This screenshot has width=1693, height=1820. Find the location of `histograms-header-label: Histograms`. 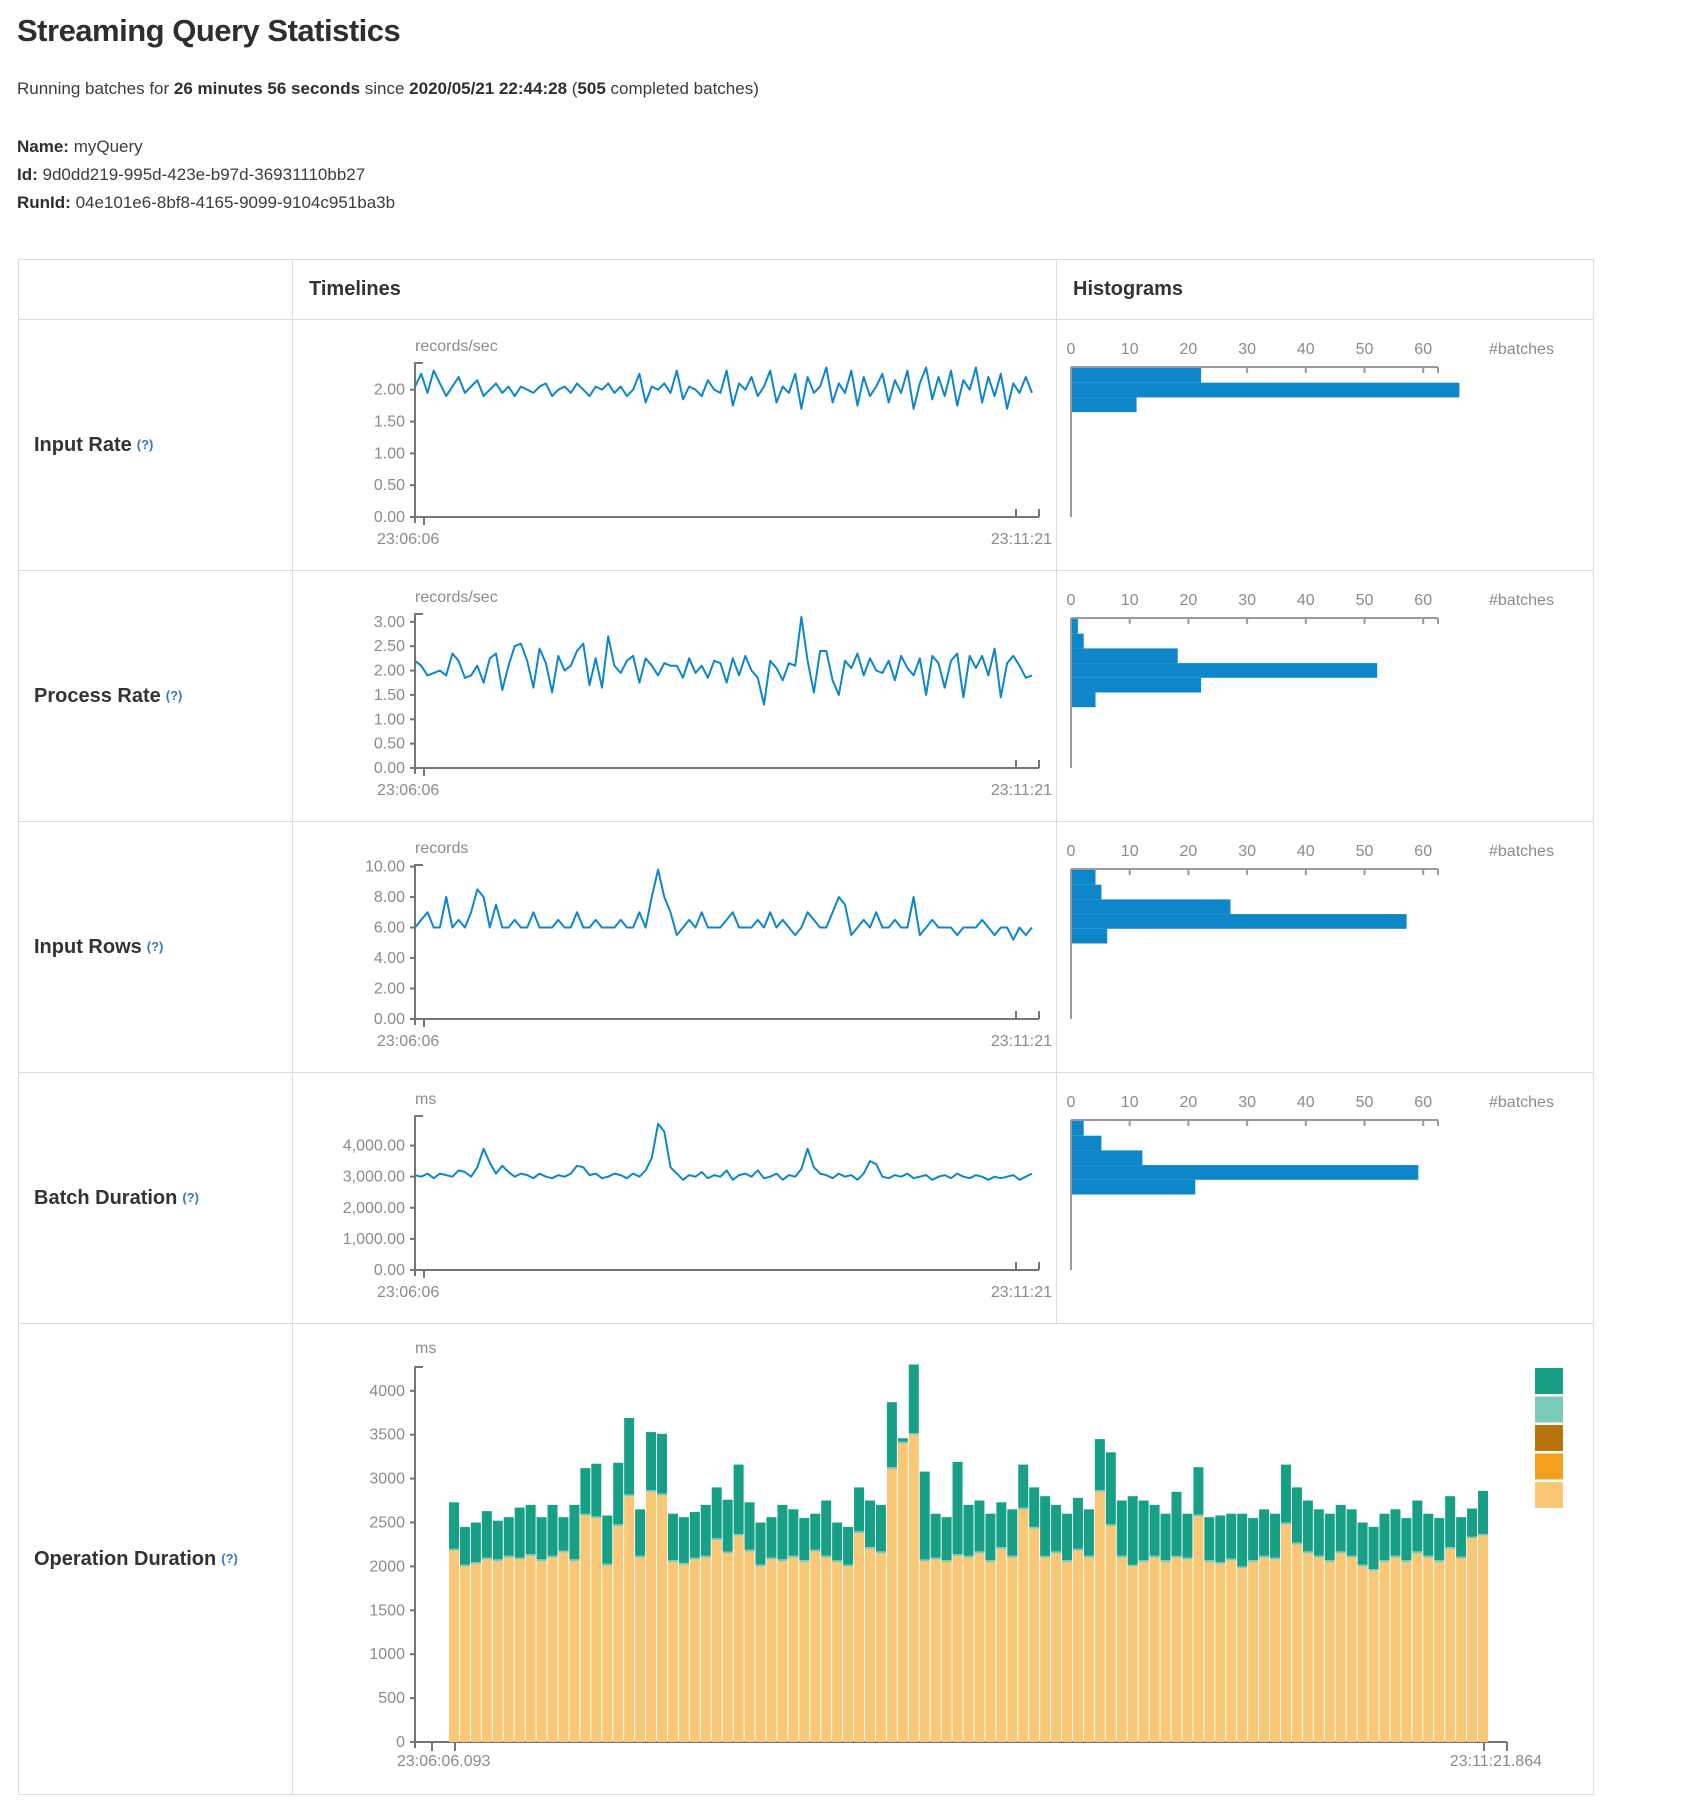

histograms-header-label: Histograms is located at coordinates (1128, 289).